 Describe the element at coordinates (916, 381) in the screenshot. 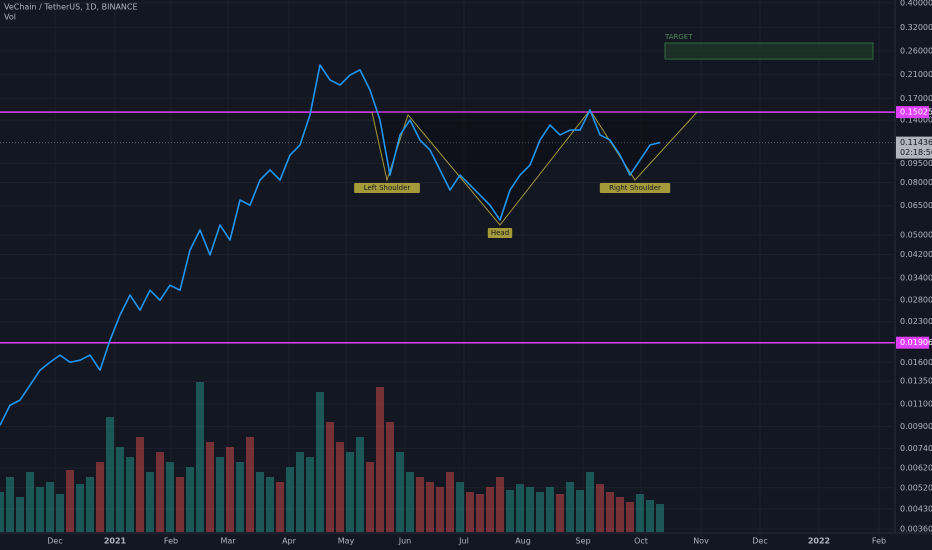

I see `y-tick-label: 0.01350` at that location.